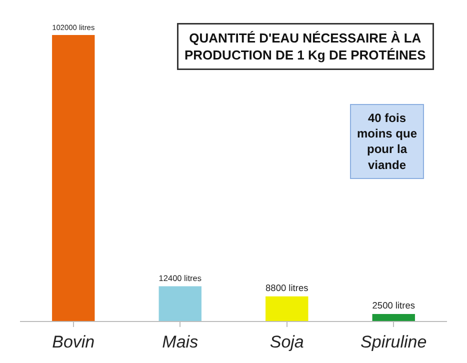  I want to click on data-label: 8800 litres, so click(287, 288).